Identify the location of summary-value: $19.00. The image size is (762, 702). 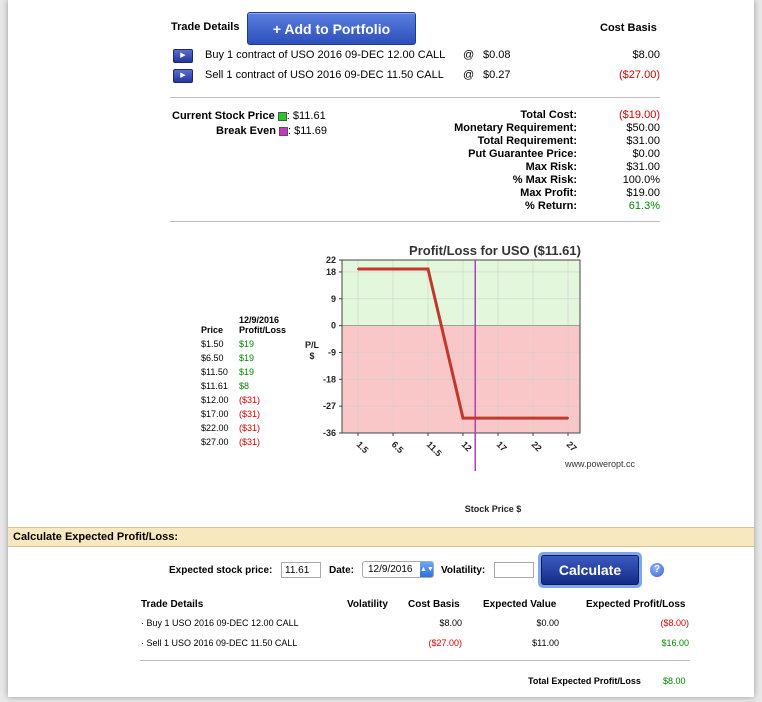
(643, 193).